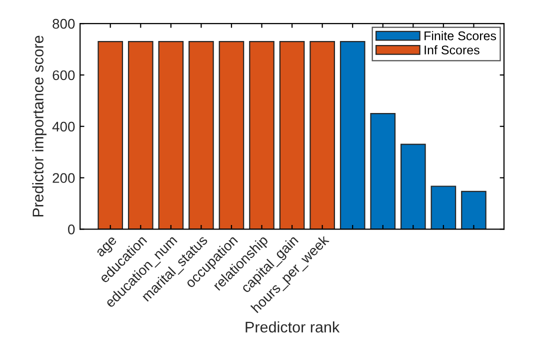 The image size is (560, 337). What do you see at coordinates (63, 75) in the screenshot?
I see `y-tick-label: 600` at bounding box center [63, 75].